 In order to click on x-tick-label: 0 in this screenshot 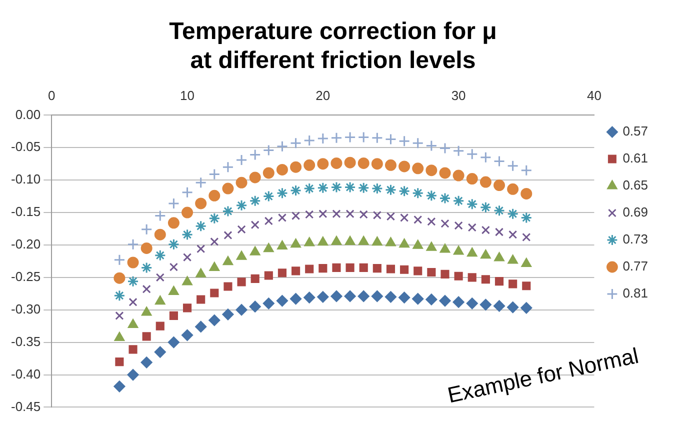, I will do `click(52, 95)`.